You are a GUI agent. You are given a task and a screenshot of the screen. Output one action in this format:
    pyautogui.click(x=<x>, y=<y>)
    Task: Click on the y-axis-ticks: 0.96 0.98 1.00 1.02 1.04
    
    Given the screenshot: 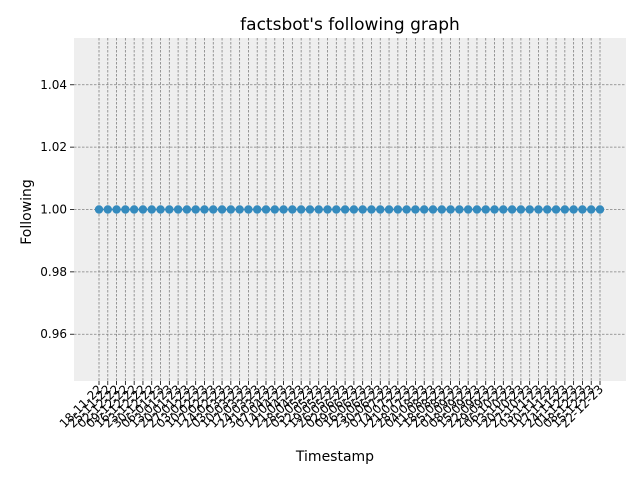 What is the action you would take?
    pyautogui.click(x=57, y=209)
    